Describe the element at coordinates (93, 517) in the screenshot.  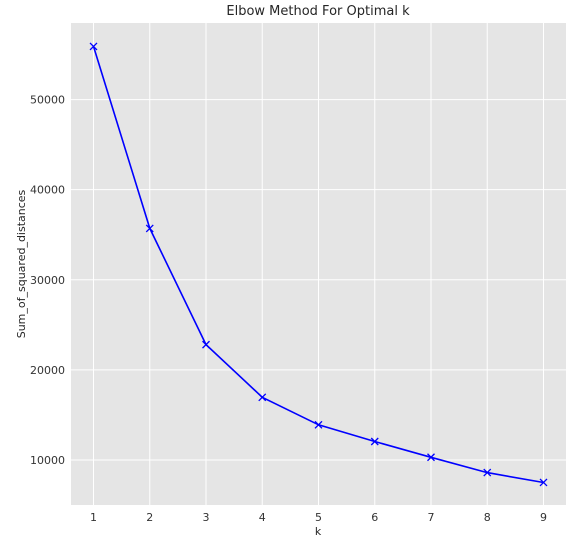
I see `x-tick-label: 1` at that location.